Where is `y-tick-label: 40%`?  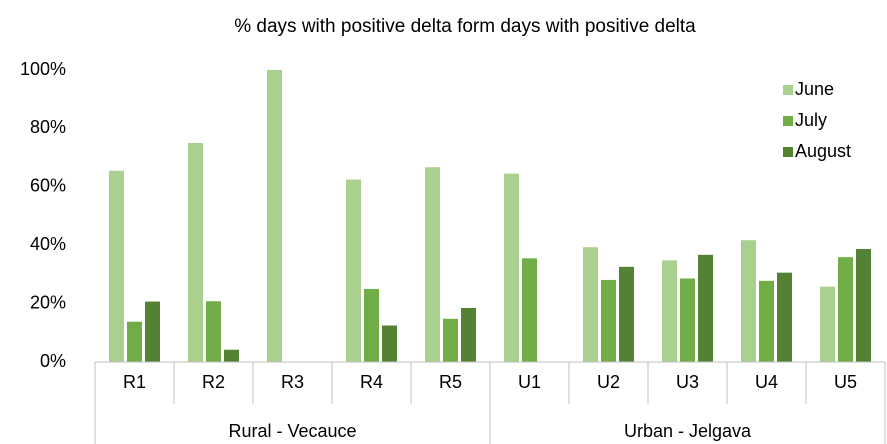 y-tick-label: 40% is located at coordinates (48, 244).